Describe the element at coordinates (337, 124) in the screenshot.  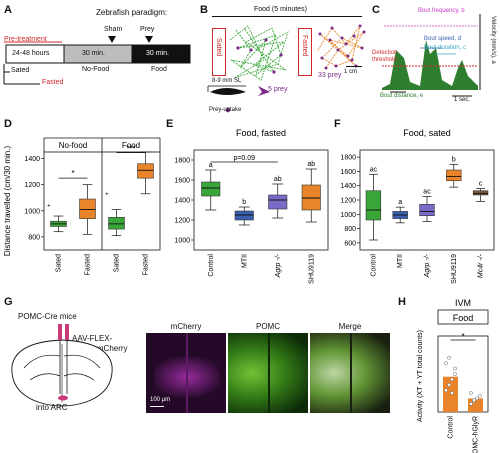
I see `panel-f-label: F` at that location.